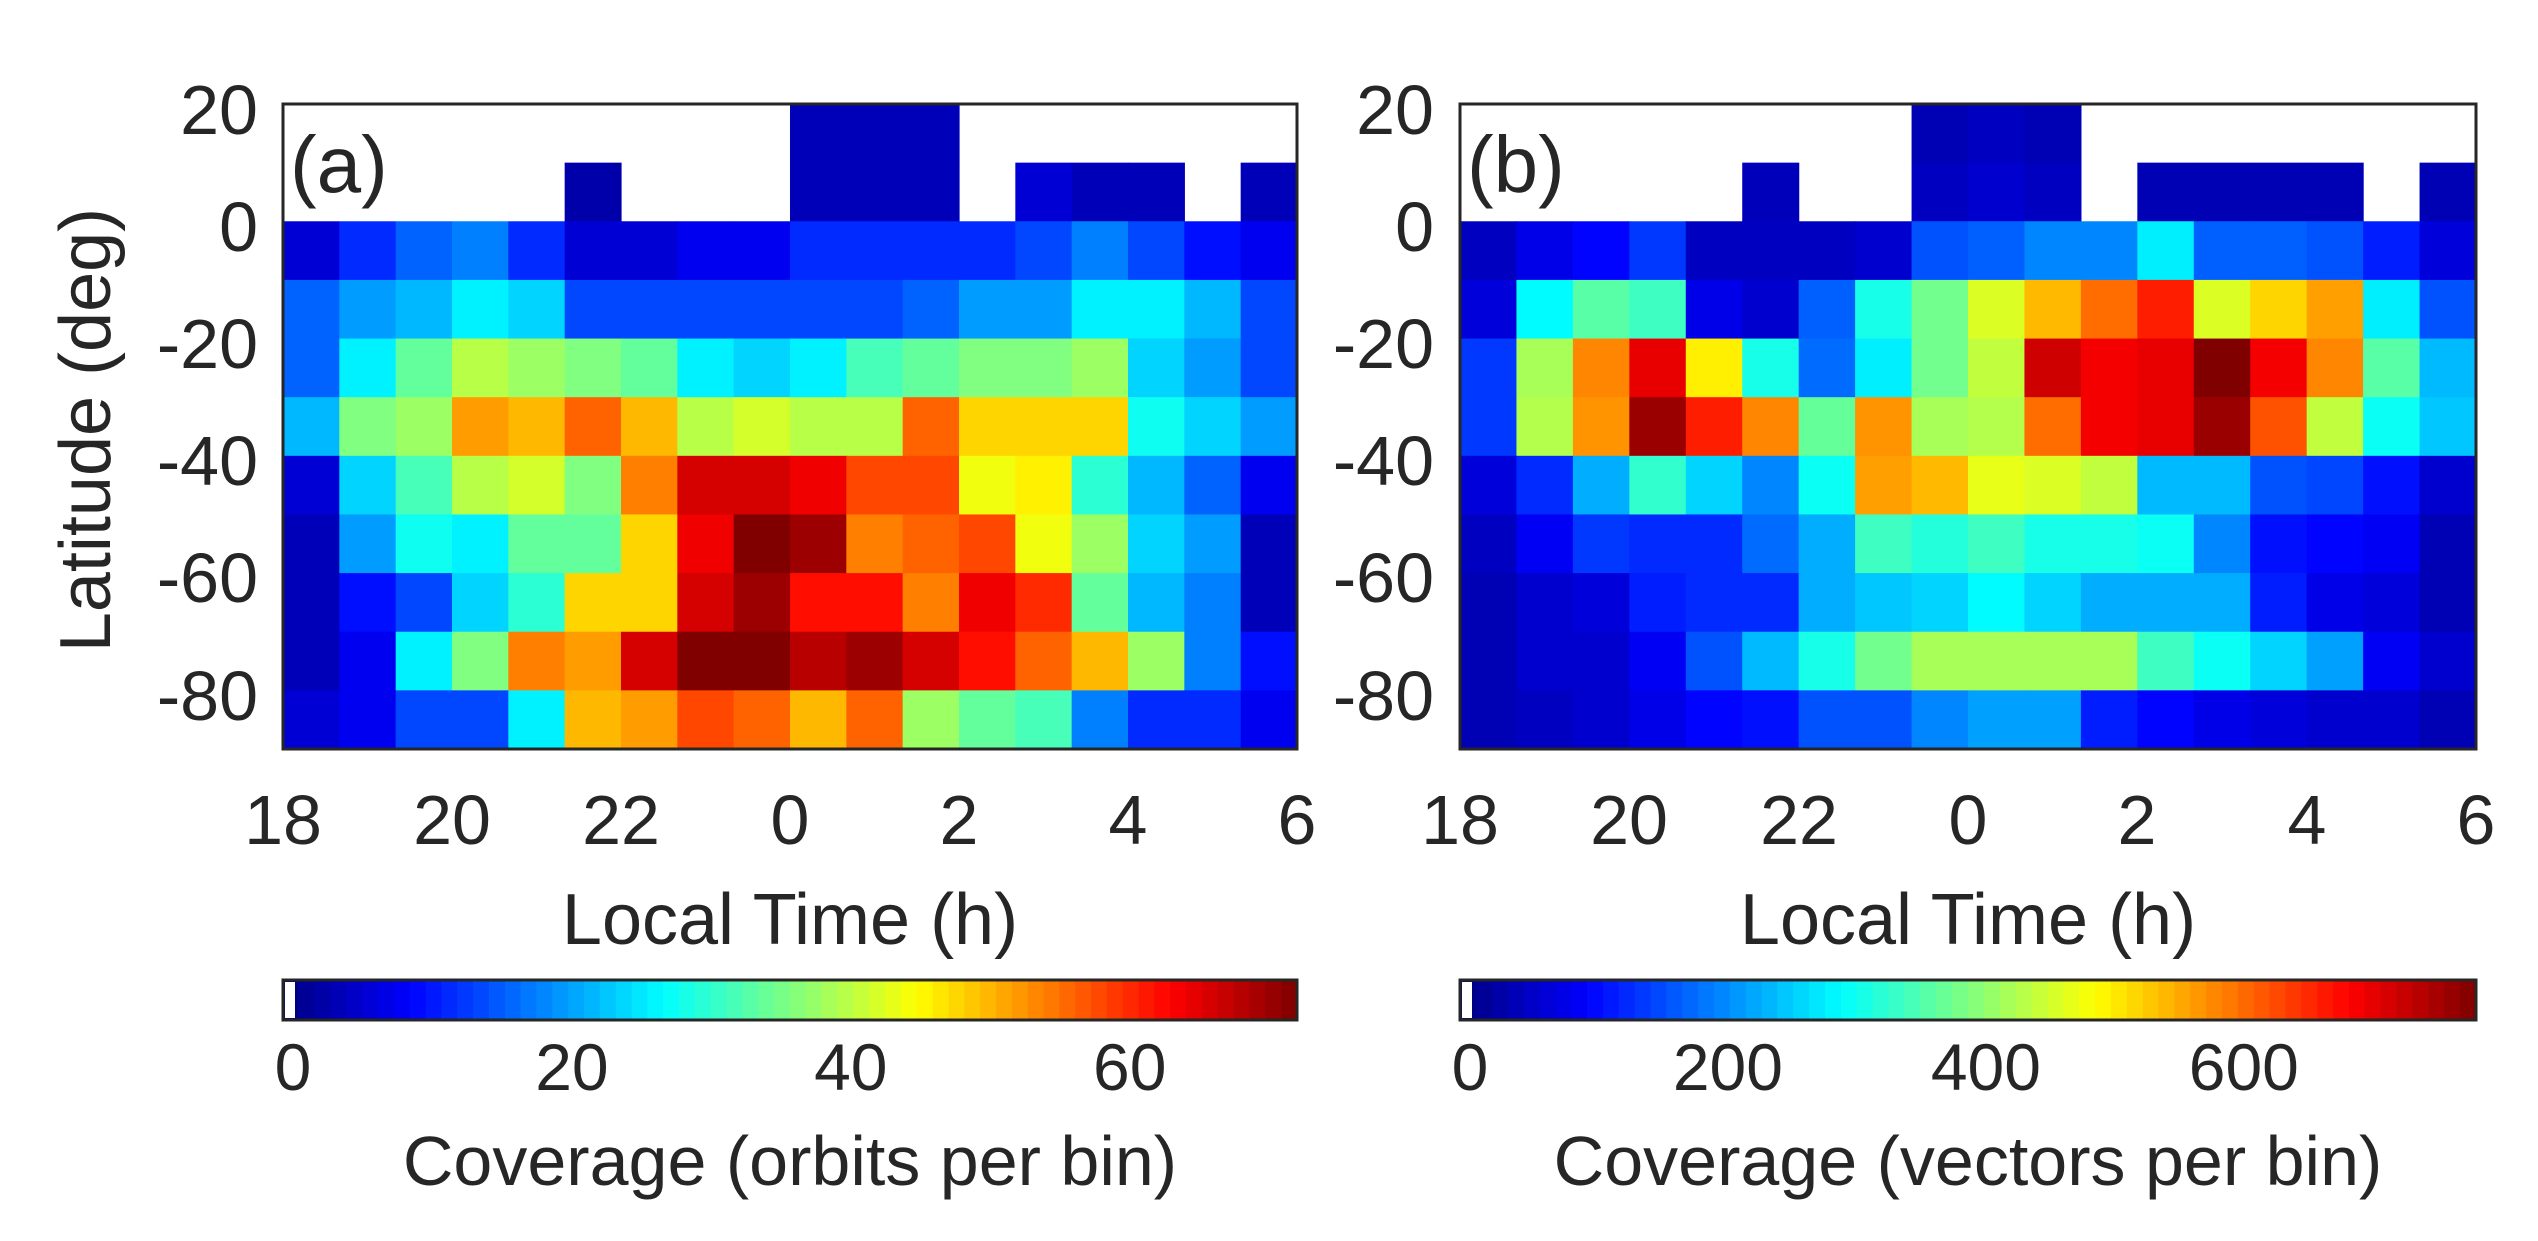  What do you see at coordinates (1129, 1067) in the screenshot?
I see `colorbar-tick-label: 60` at bounding box center [1129, 1067].